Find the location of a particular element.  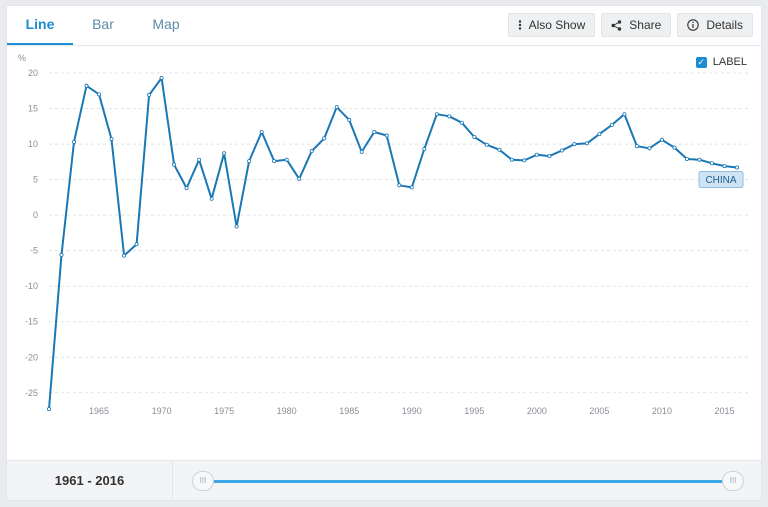

x-tick-label: 1980 is located at coordinates (287, 411).